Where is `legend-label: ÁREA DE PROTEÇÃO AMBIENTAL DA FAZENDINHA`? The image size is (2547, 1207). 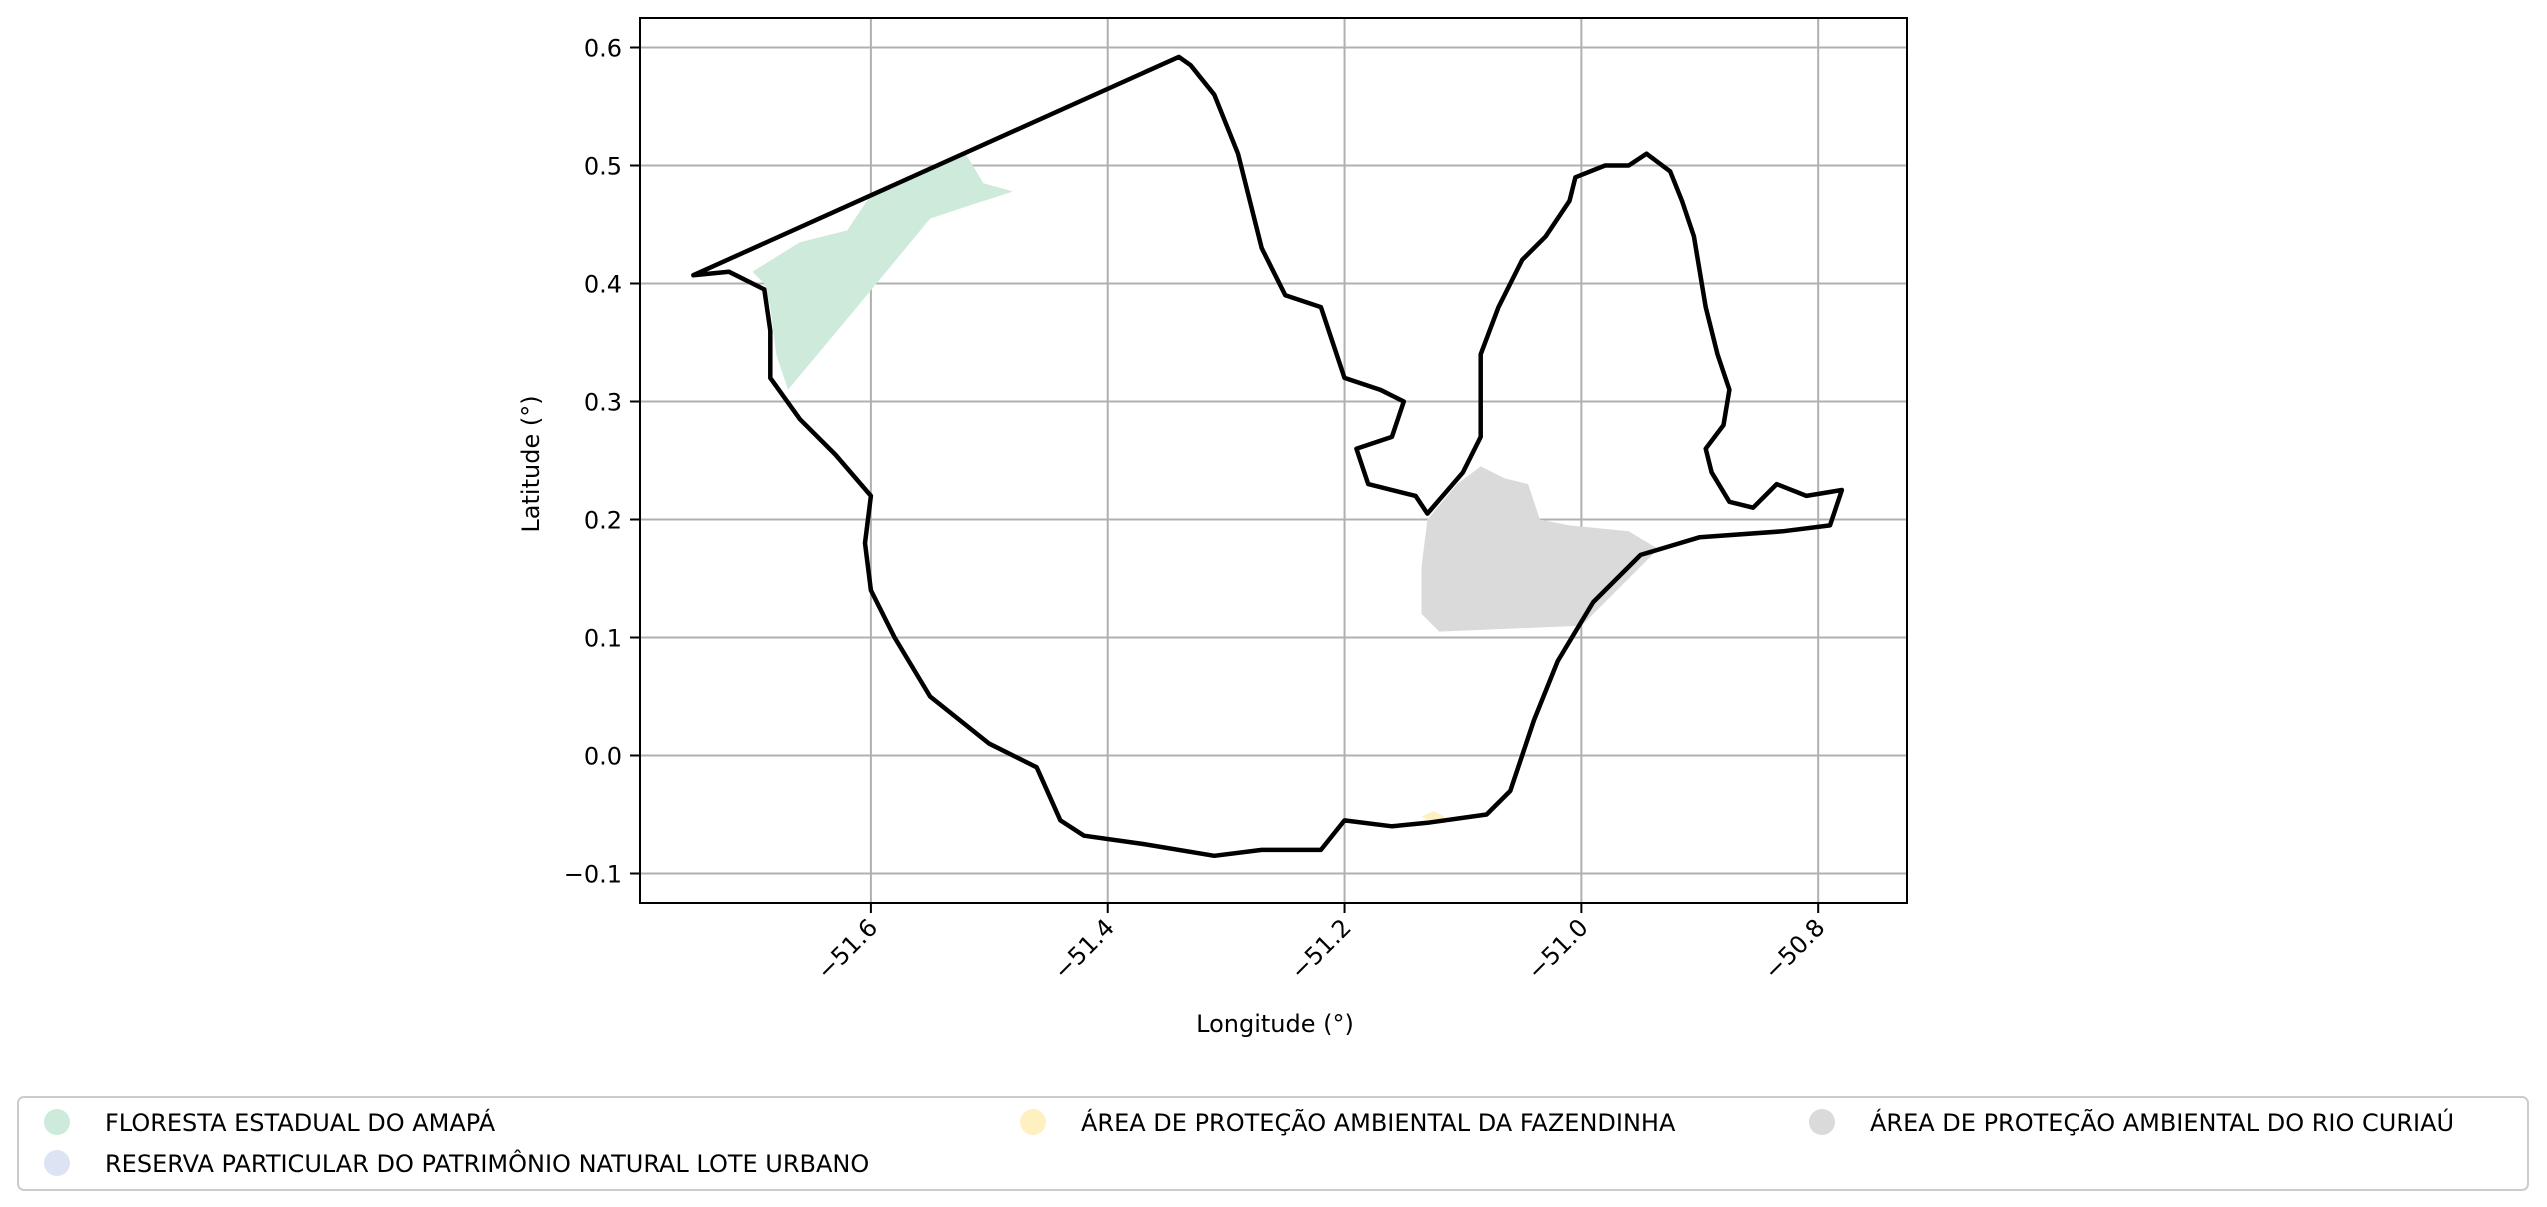 legend-label: ÁREA DE PROTEÇÃO AMBIENTAL DA FAZENDINHA is located at coordinates (1378, 1122).